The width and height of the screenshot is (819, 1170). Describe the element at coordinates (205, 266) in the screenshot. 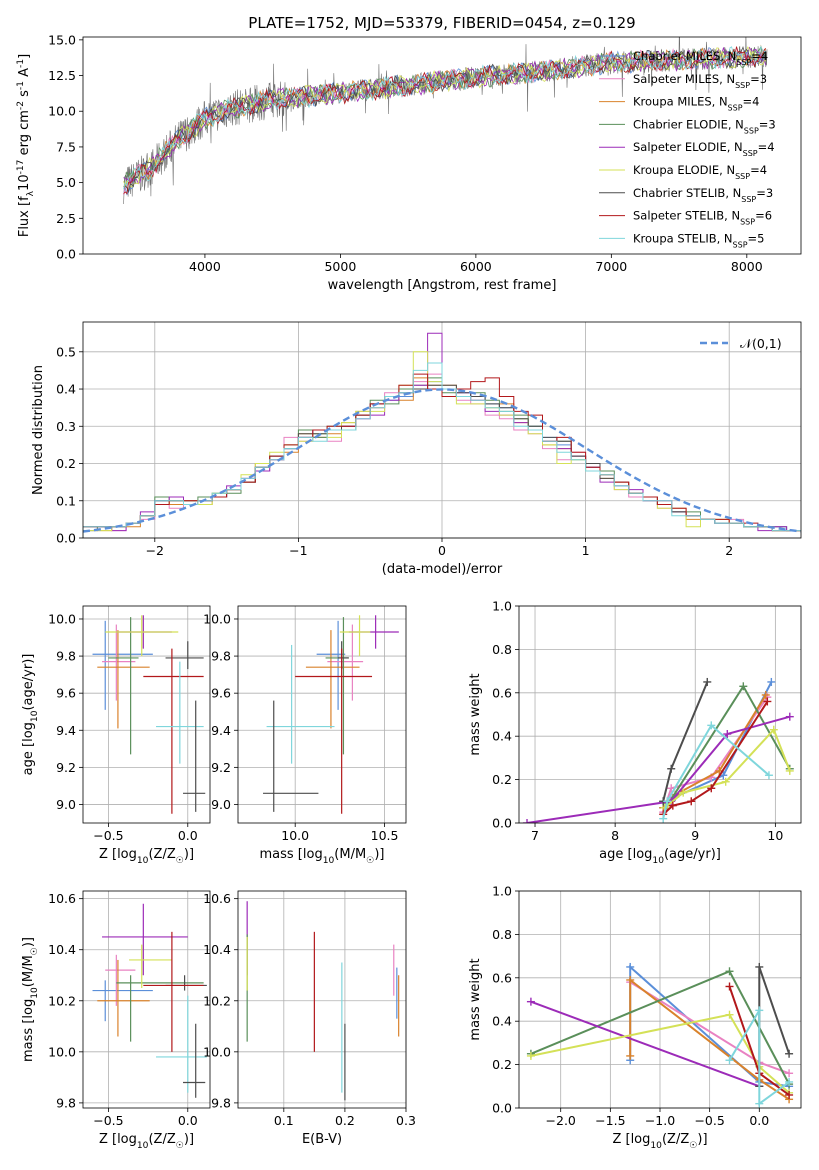

I see `x-tick-label: 4000` at that location.